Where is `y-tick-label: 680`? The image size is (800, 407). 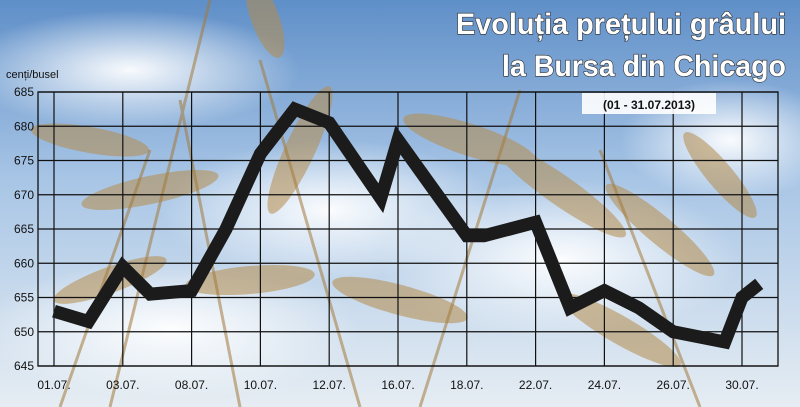 y-tick-label: 680 is located at coordinates (24, 126).